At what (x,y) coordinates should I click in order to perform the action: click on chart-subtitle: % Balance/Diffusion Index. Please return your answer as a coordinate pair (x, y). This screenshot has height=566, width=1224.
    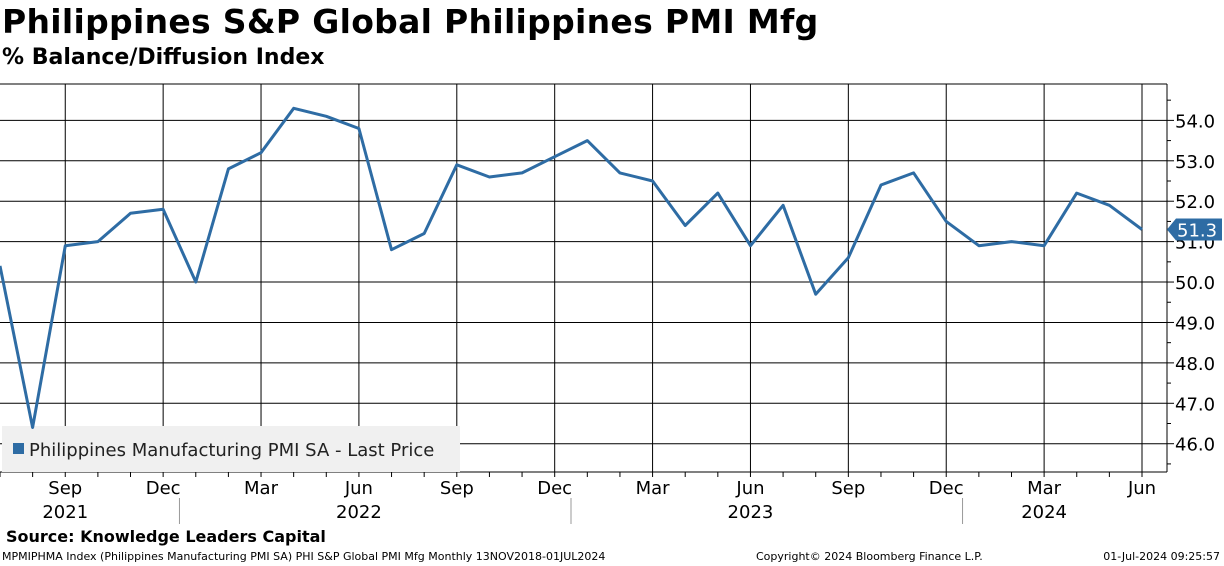
    Looking at the image, I should click on (163, 57).